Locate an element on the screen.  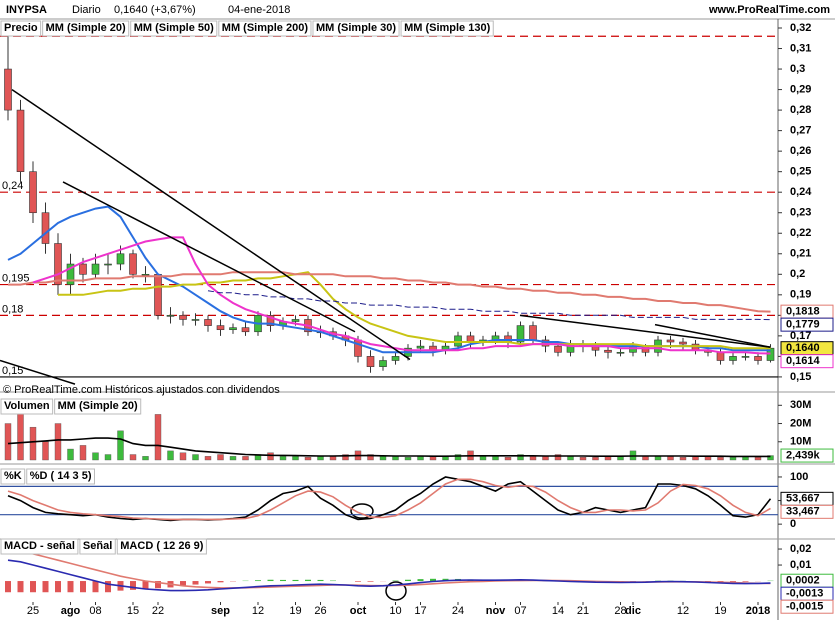
legend-label: MM (Simple 130) is located at coordinates (447, 28).